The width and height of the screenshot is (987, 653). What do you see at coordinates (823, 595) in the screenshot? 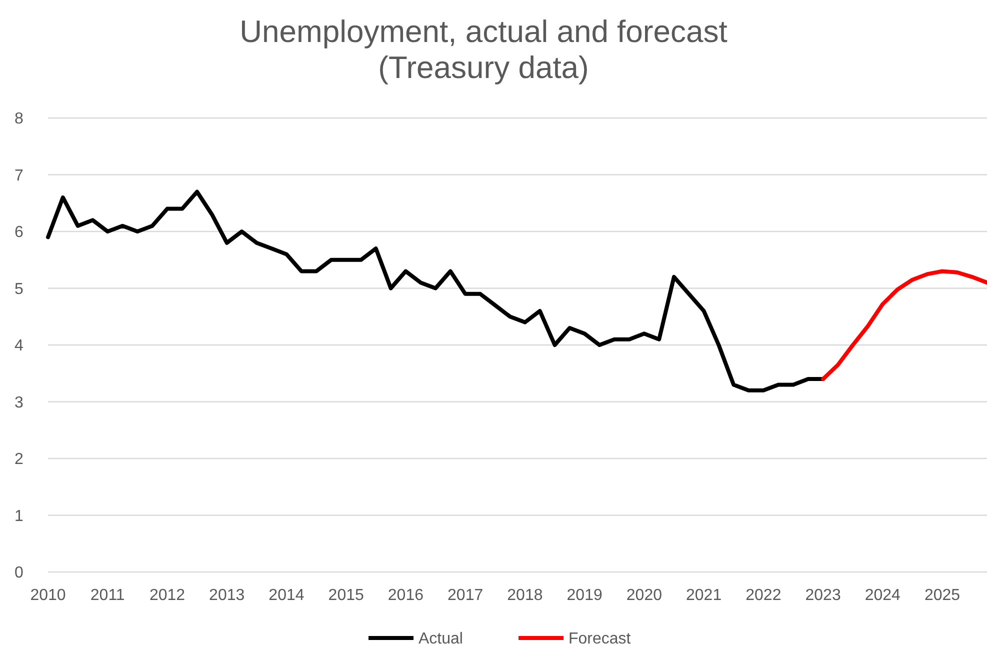
I see `x-tick-label: 2023` at bounding box center [823, 595].